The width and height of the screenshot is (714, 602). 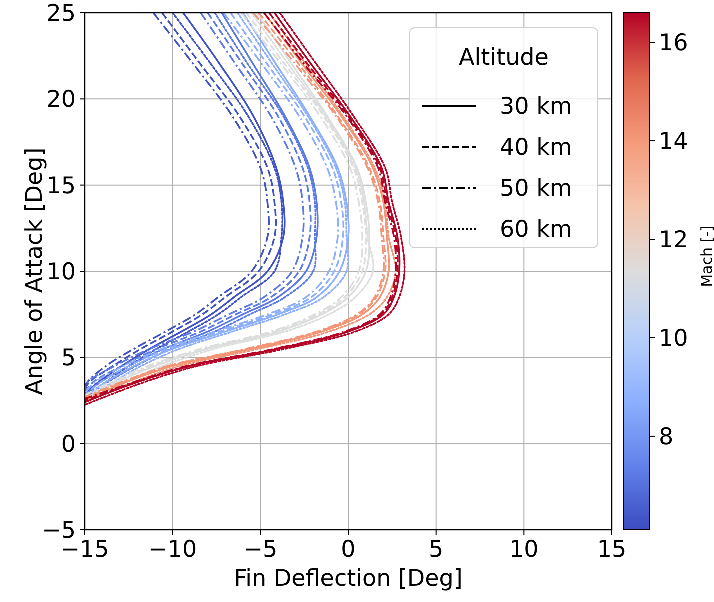 What do you see at coordinates (706, 257) in the screenshot?
I see `color-bar-title: Mach [-]` at bounding box center [706, 257].